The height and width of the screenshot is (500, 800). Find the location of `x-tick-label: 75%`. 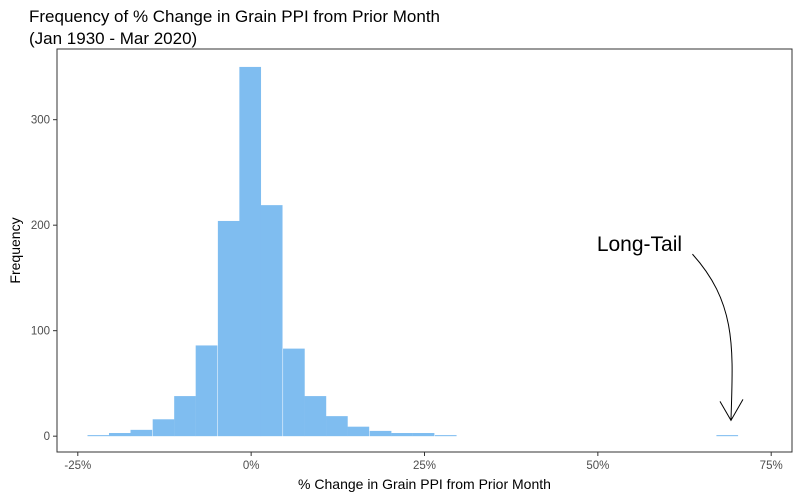

x-tick-label: 75% is located at coordinates (771, 466).